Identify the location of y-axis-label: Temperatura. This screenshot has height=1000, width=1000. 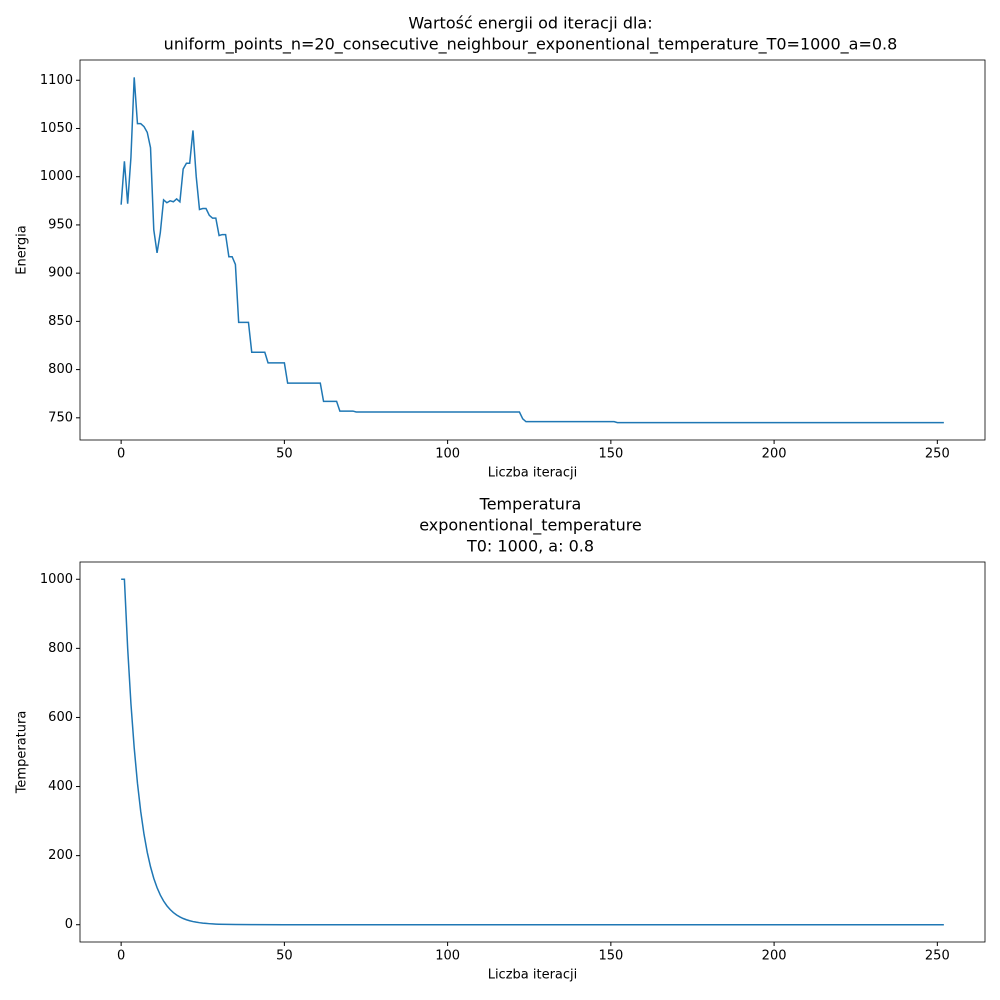
(22, 753).